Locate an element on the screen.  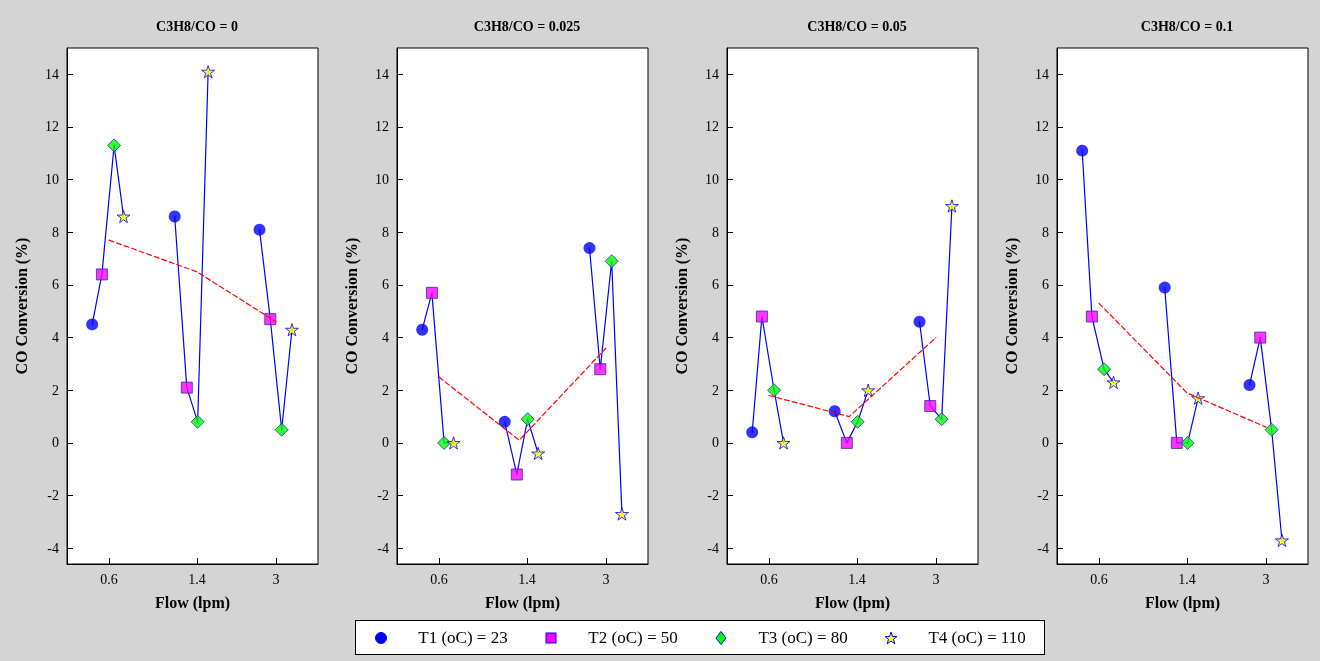
legend-label: T1 (oC) = 23 is located at coordinates (463, 637).